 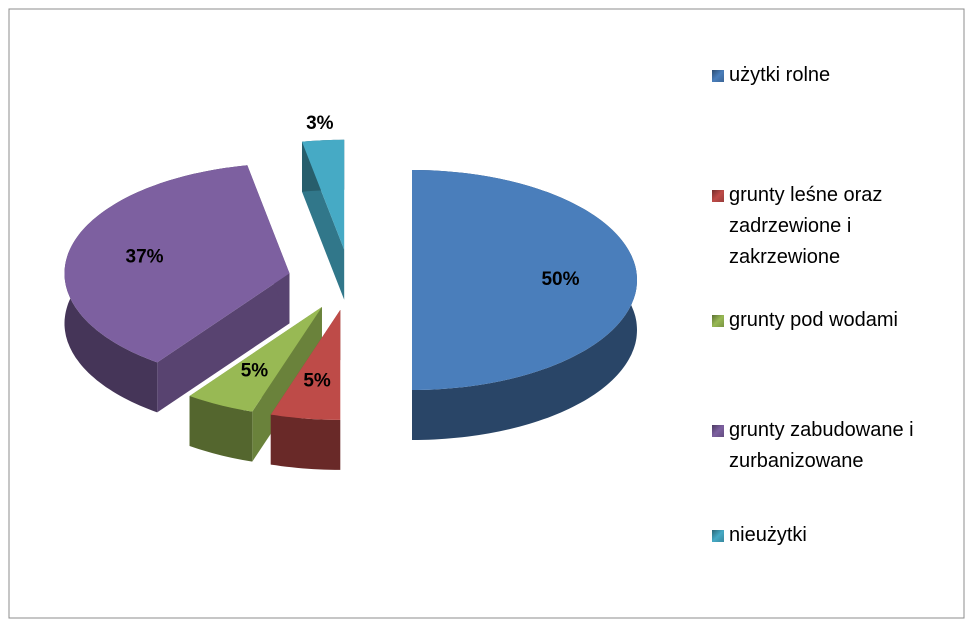 What do you see at coordinates (145, 257) in the screenshot?
I see `data-label: 37%` at bounding box center [145, 257].